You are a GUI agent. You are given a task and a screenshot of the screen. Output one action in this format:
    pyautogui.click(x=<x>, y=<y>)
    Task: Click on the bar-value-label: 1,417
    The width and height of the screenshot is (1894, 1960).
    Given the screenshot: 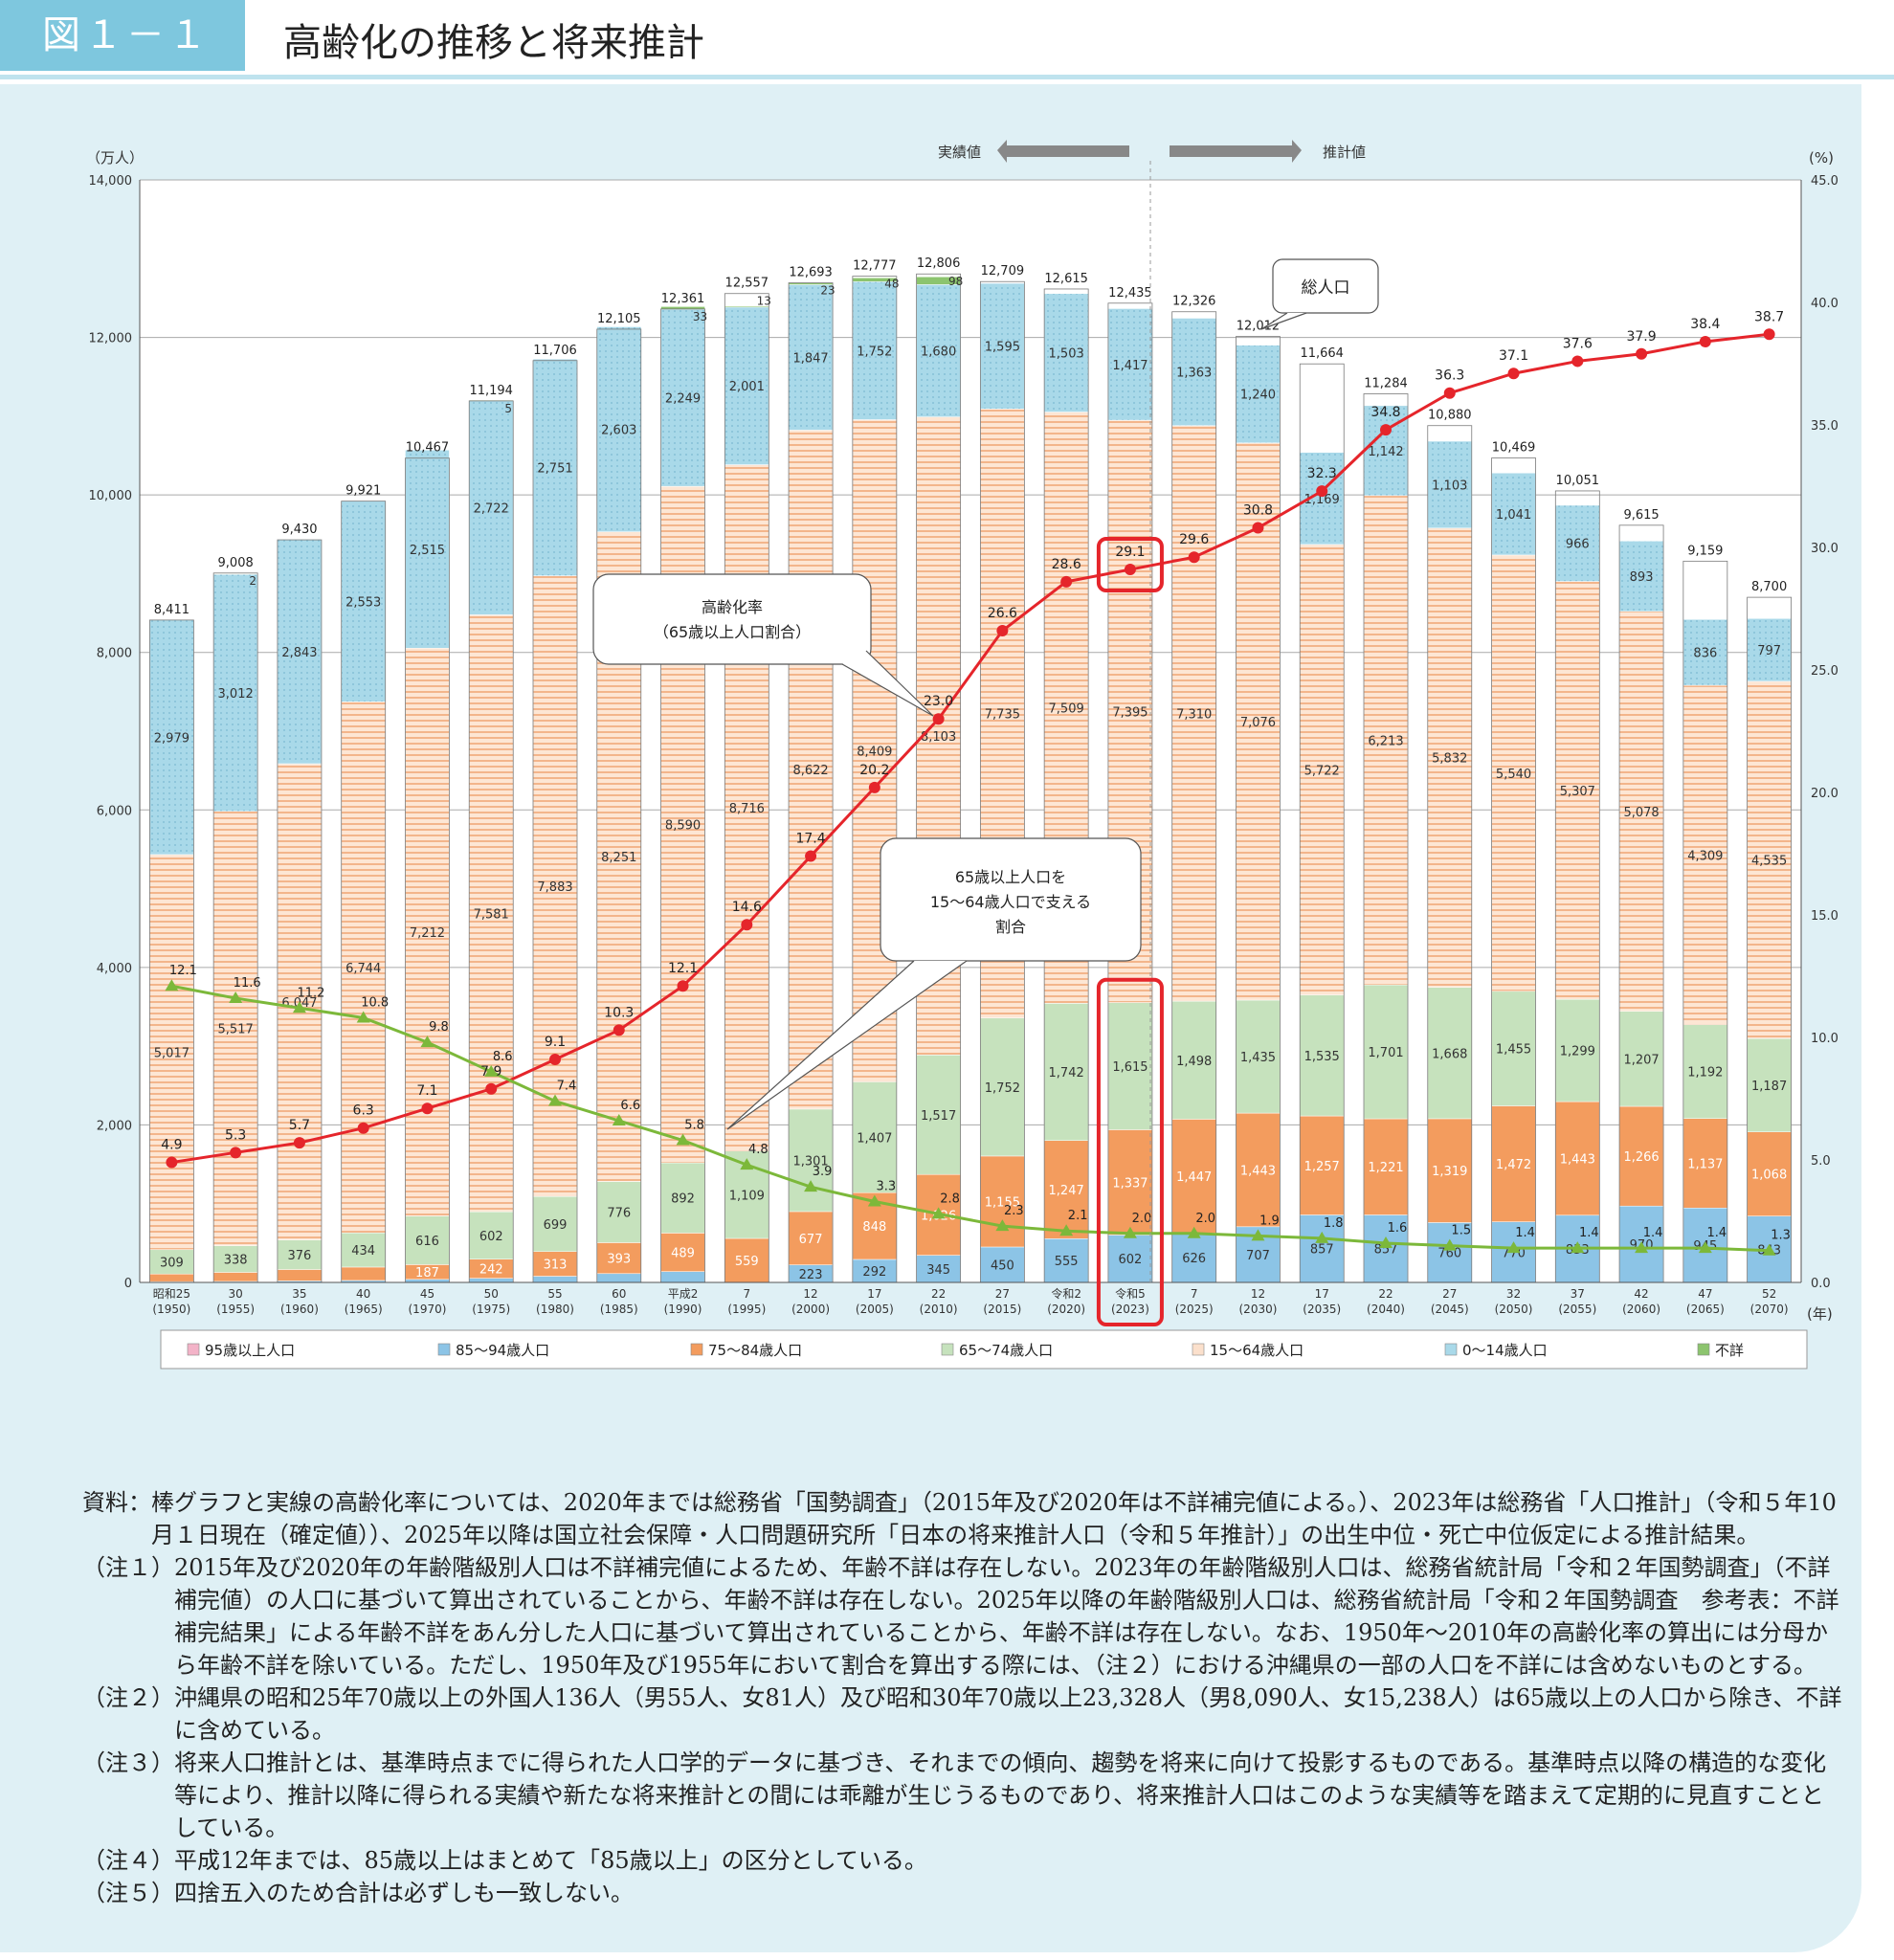 What is the action you would take?
    pyautogui.click(x=1130, y=366)
    